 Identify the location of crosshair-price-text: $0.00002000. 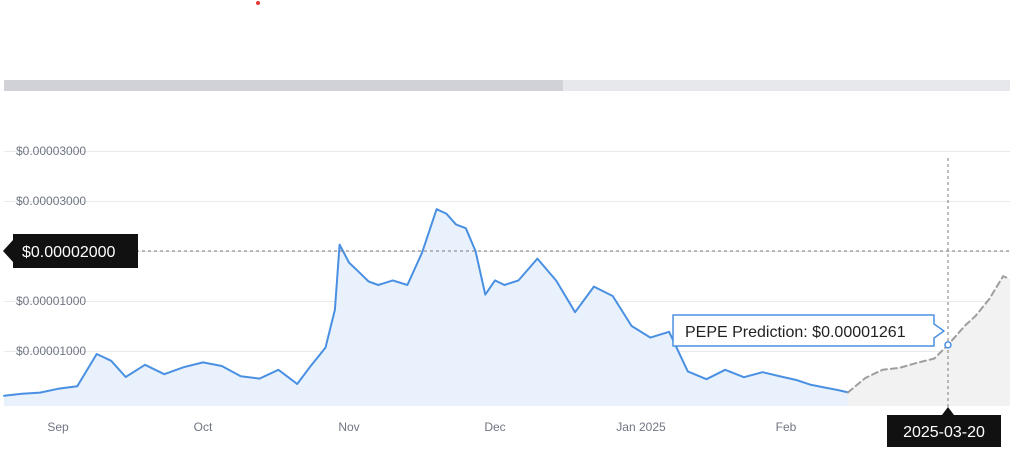
(69, 252).